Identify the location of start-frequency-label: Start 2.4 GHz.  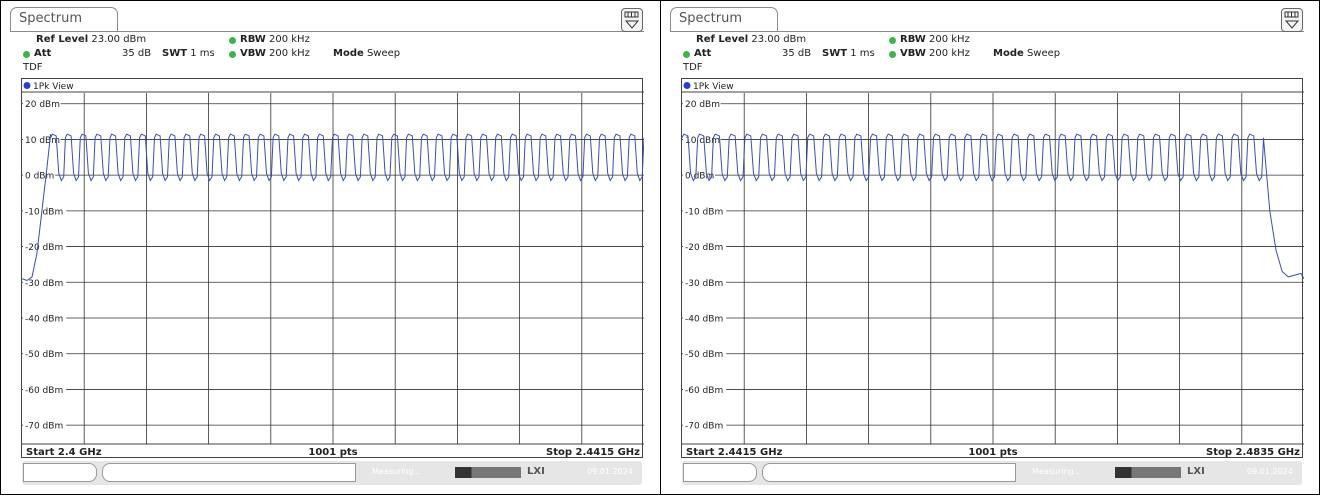
(64, 452).